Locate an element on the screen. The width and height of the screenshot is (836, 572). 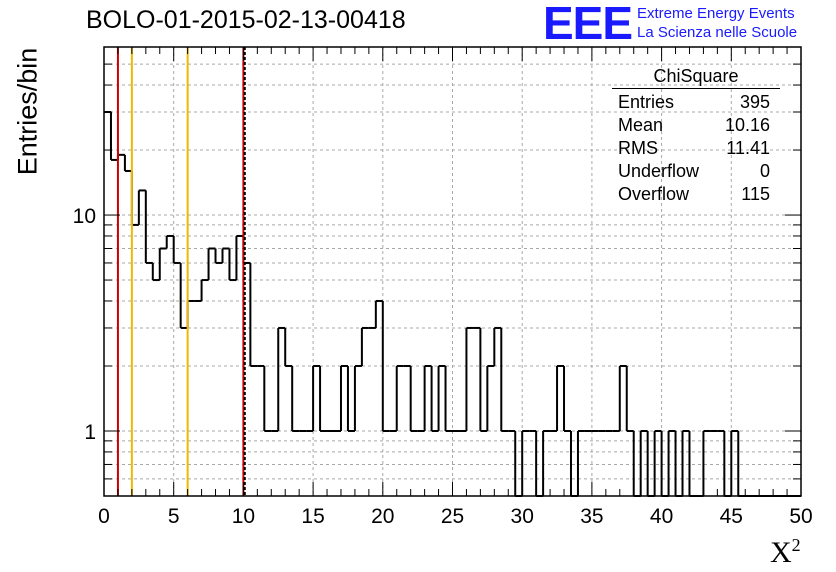
x-tick-label: 10 is located at coordinates (243, 516).